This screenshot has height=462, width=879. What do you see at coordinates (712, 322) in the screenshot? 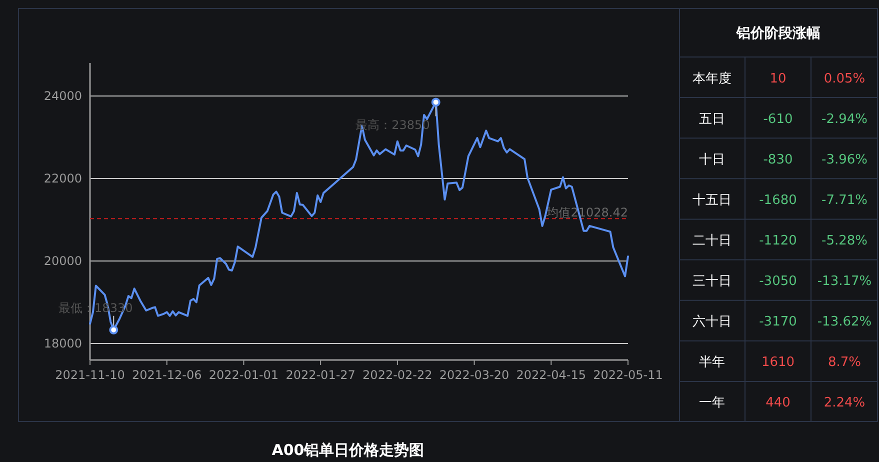
I see `category-label: 六十日` at bounding box center [712, 322].